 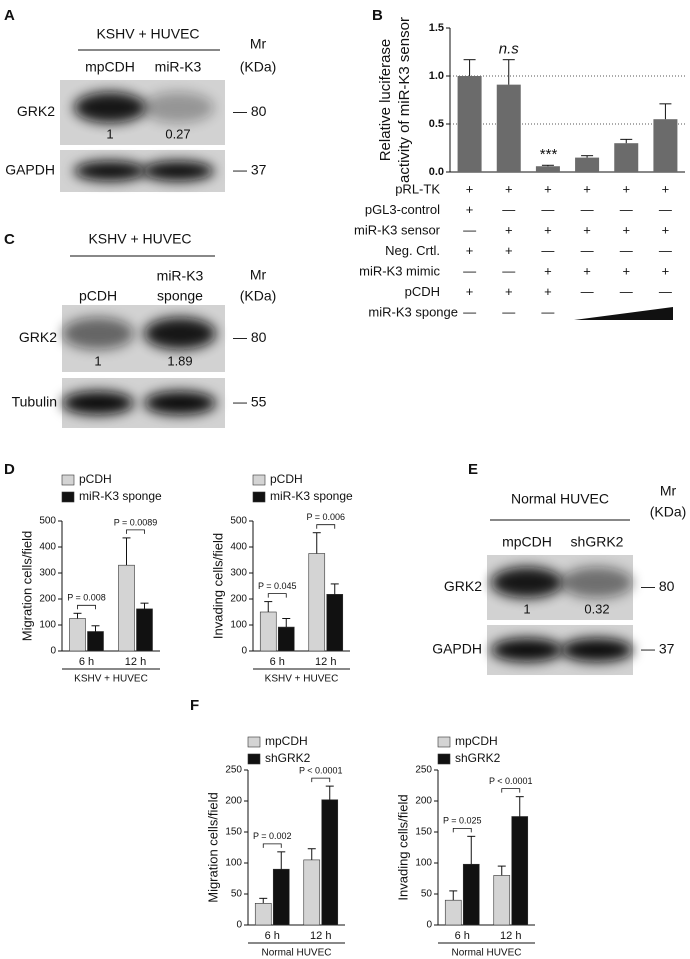 What do you see at coordinates (548, 154) in the screenshot?
I see `significance-label: ***` at bounding box center [548, 154].